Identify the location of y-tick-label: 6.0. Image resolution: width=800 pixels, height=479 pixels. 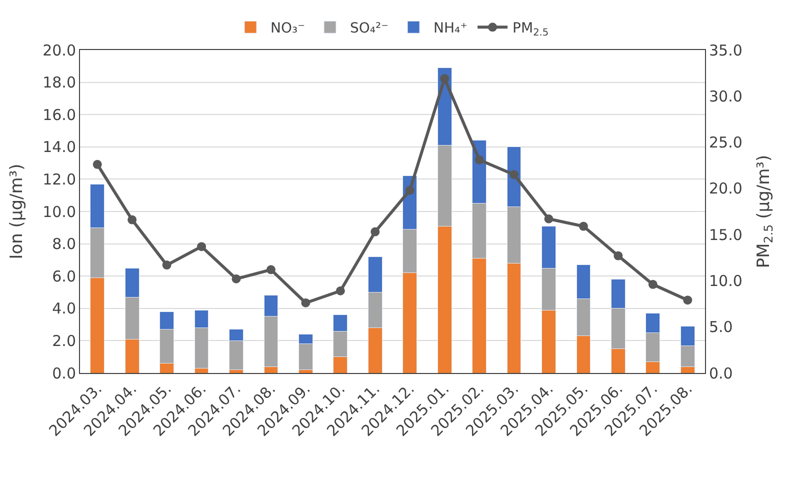
(64, 276).